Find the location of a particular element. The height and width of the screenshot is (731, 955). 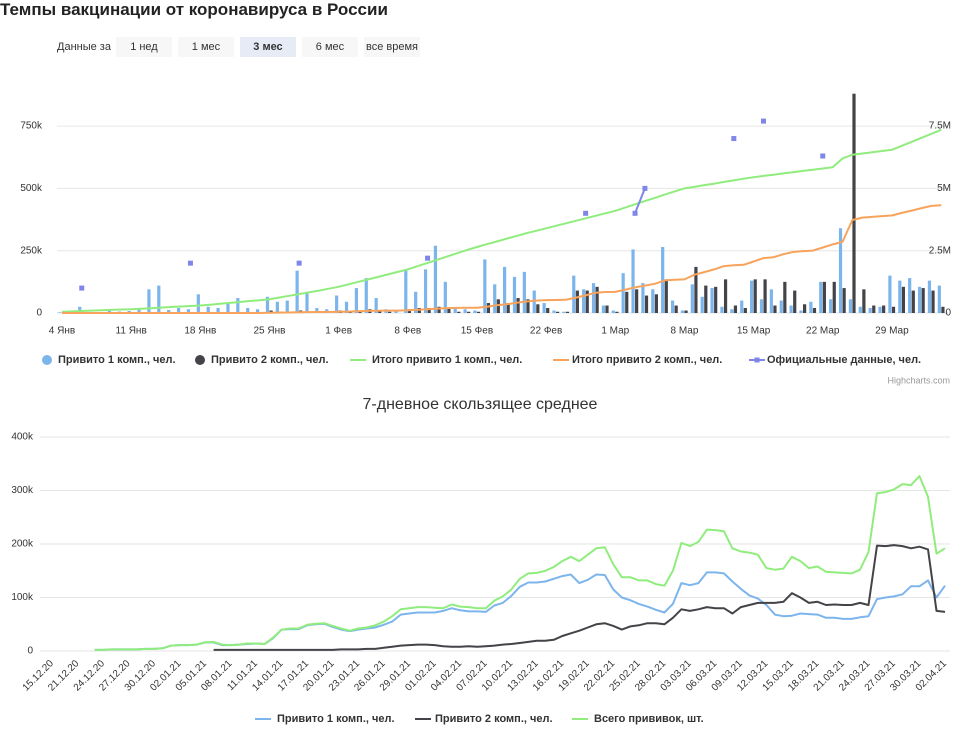

y2-tick-label: 5M is located at coordinates (944, 188).